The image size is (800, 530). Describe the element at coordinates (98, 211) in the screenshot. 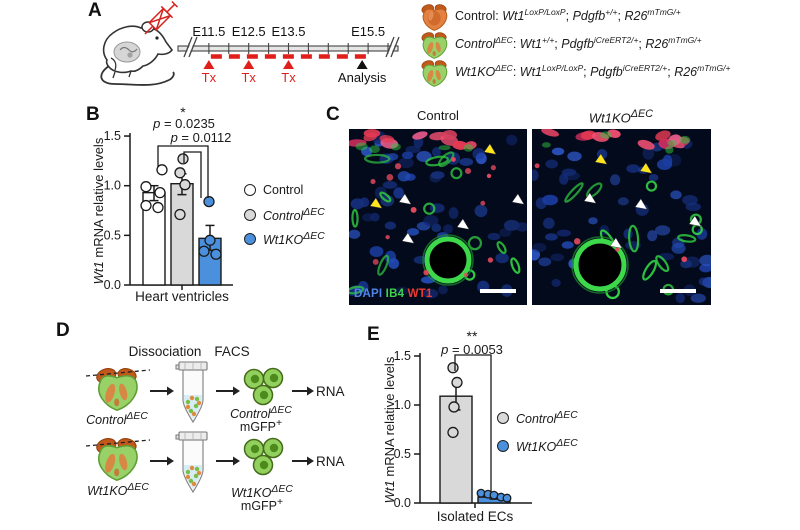

I see `chart-b-y-axis-title: Wt1 mRNA relative levels` at that location.